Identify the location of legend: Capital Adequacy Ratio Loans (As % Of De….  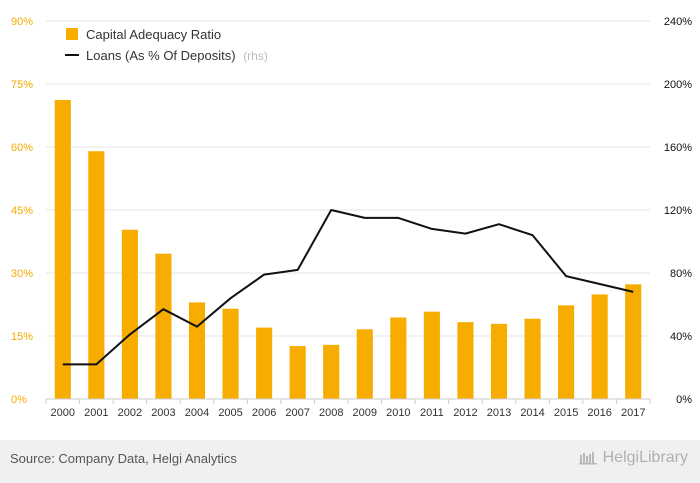
(166, 45).